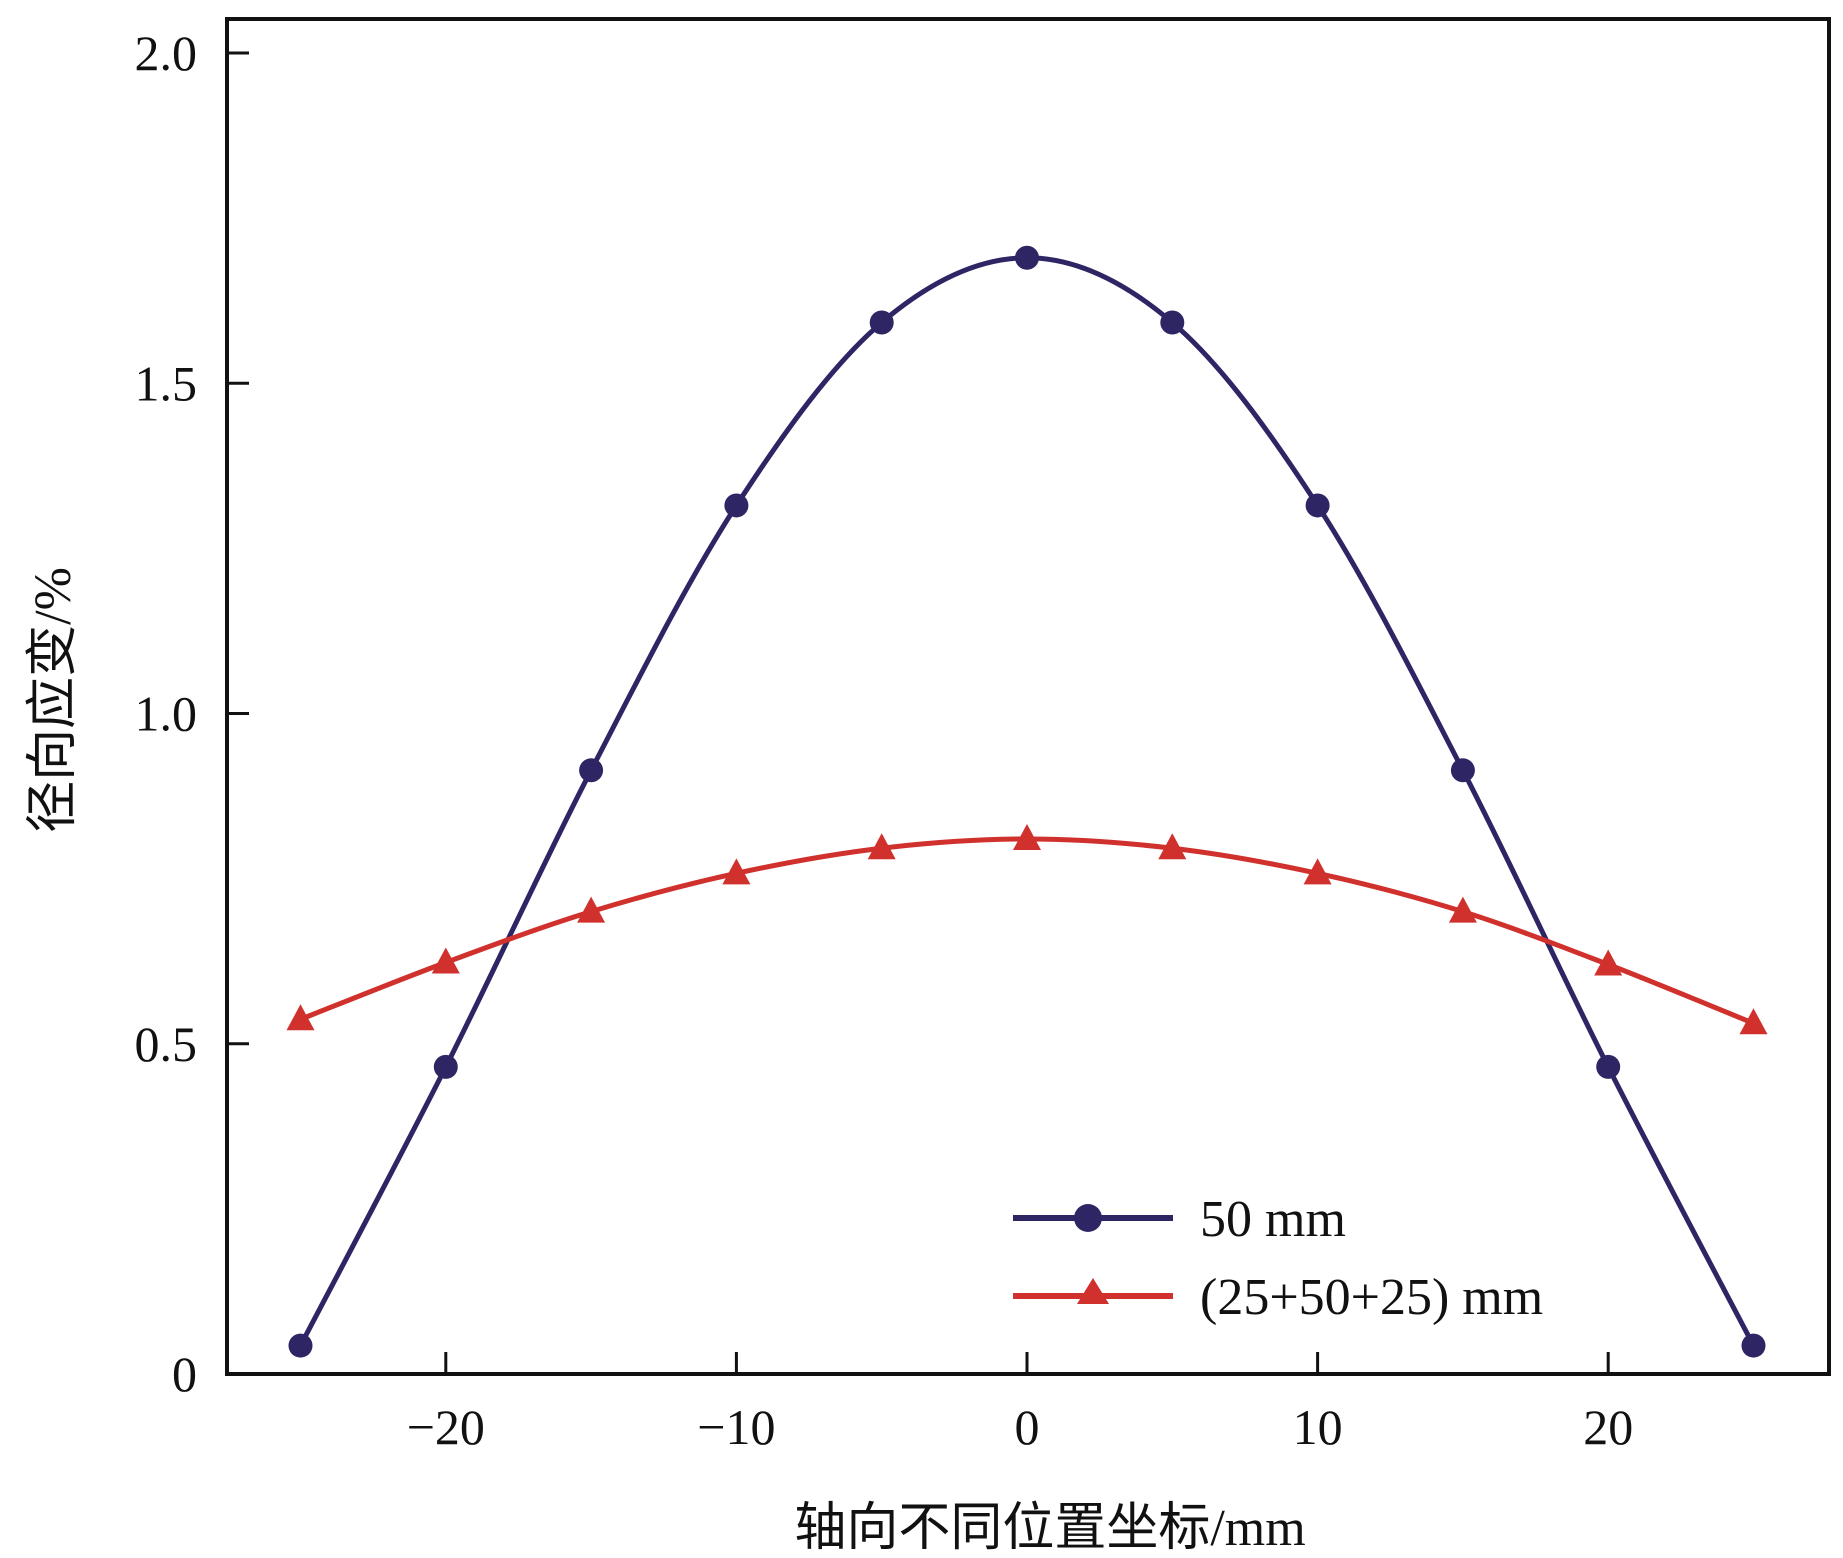 This screenshot has height=1558, width=1843. I want to click on y-axis-label: 径向应变/%, so click(53, 700).